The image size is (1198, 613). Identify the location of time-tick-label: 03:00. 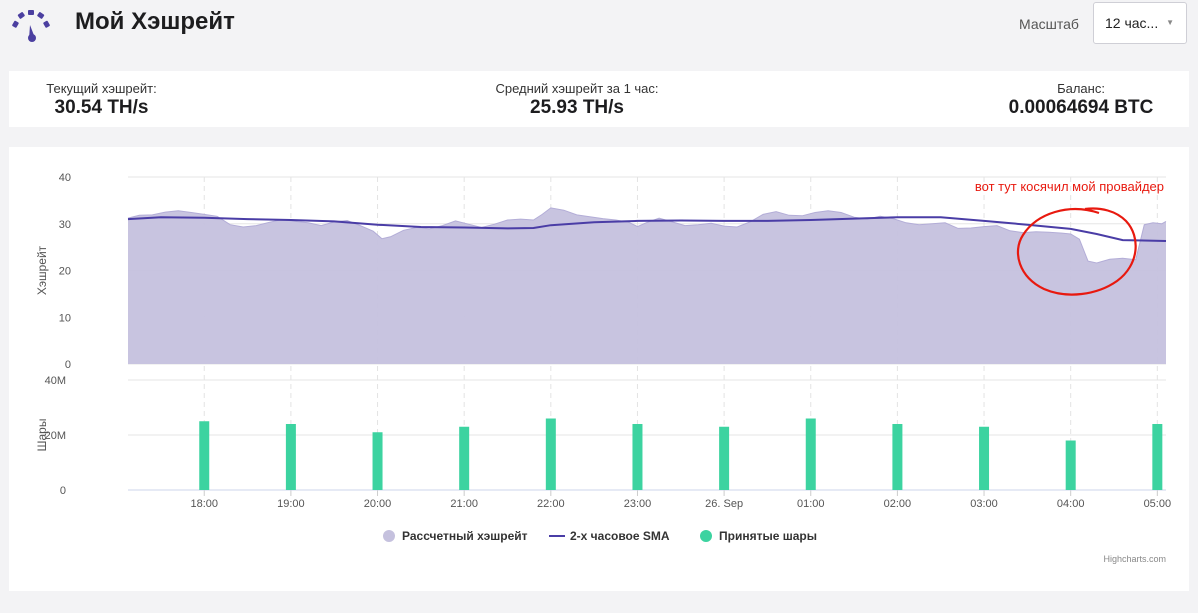
(984, 504).